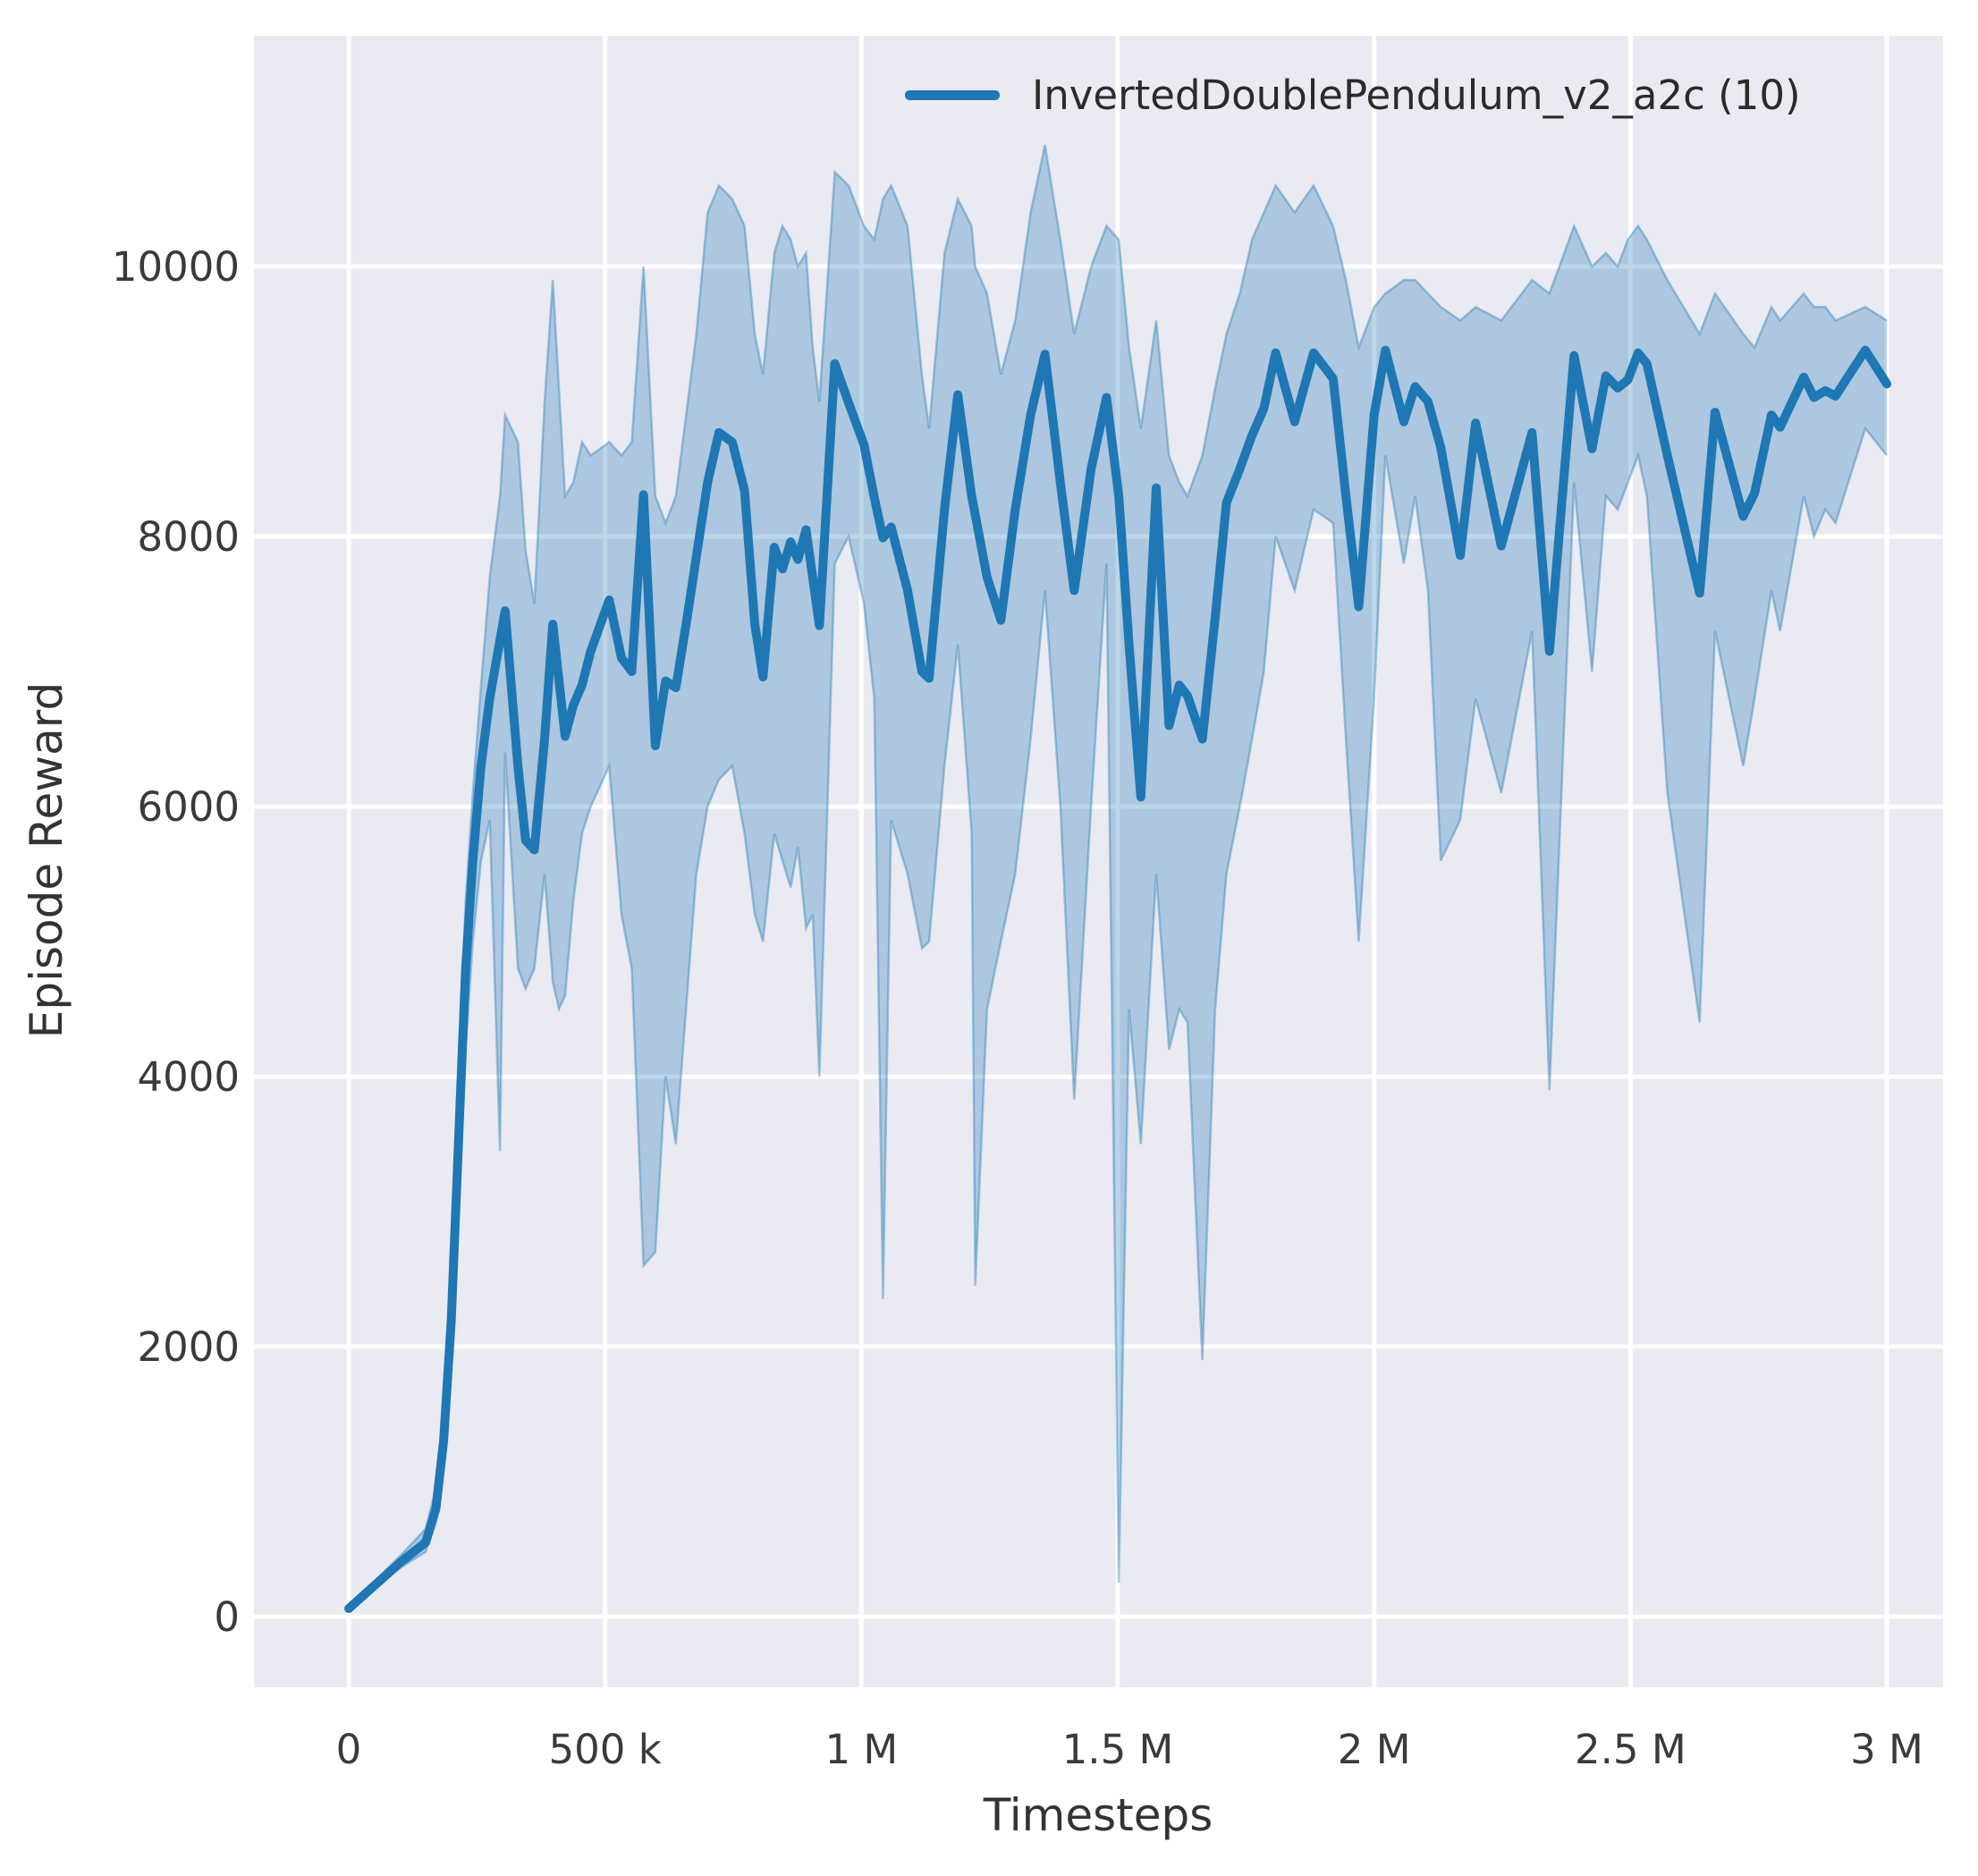 The width and height of the screenshot is (1978, 1876). I want to click on x-axis-label: Timesteps, so click(1098, 1815).